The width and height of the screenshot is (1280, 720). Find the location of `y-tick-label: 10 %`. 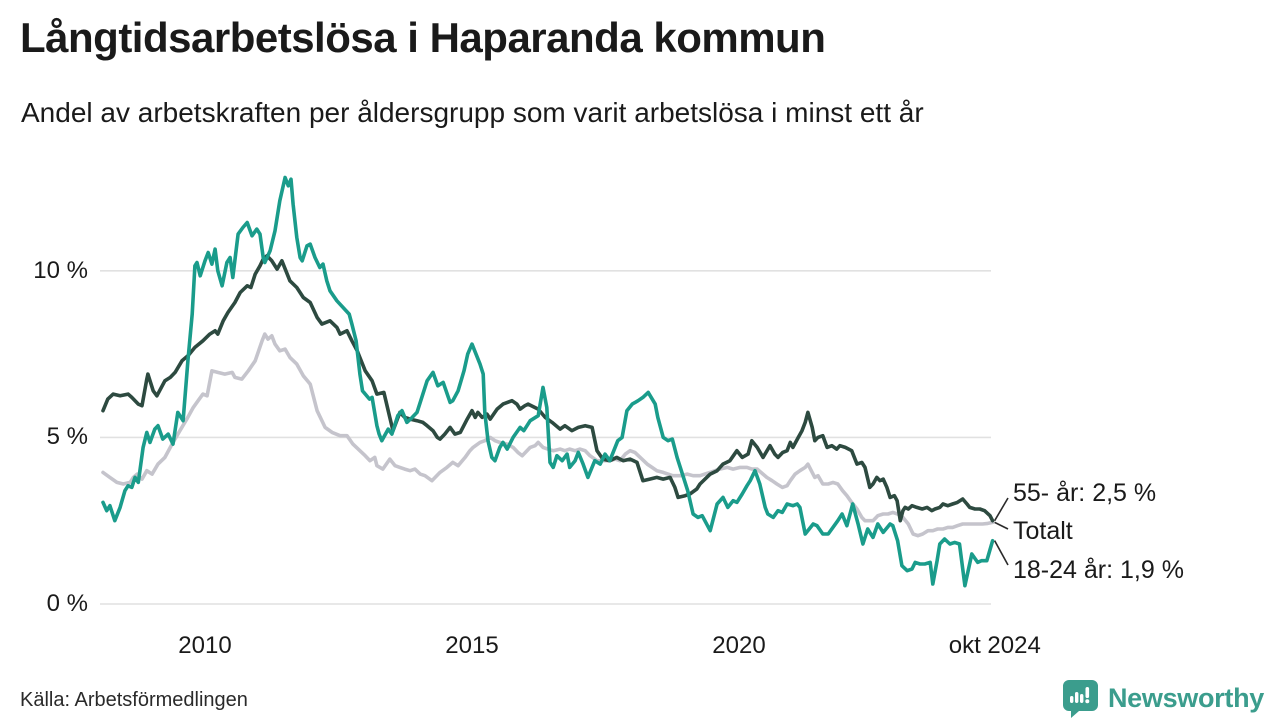

y-tick-label: 10 % is located at coordinates (60, 270).